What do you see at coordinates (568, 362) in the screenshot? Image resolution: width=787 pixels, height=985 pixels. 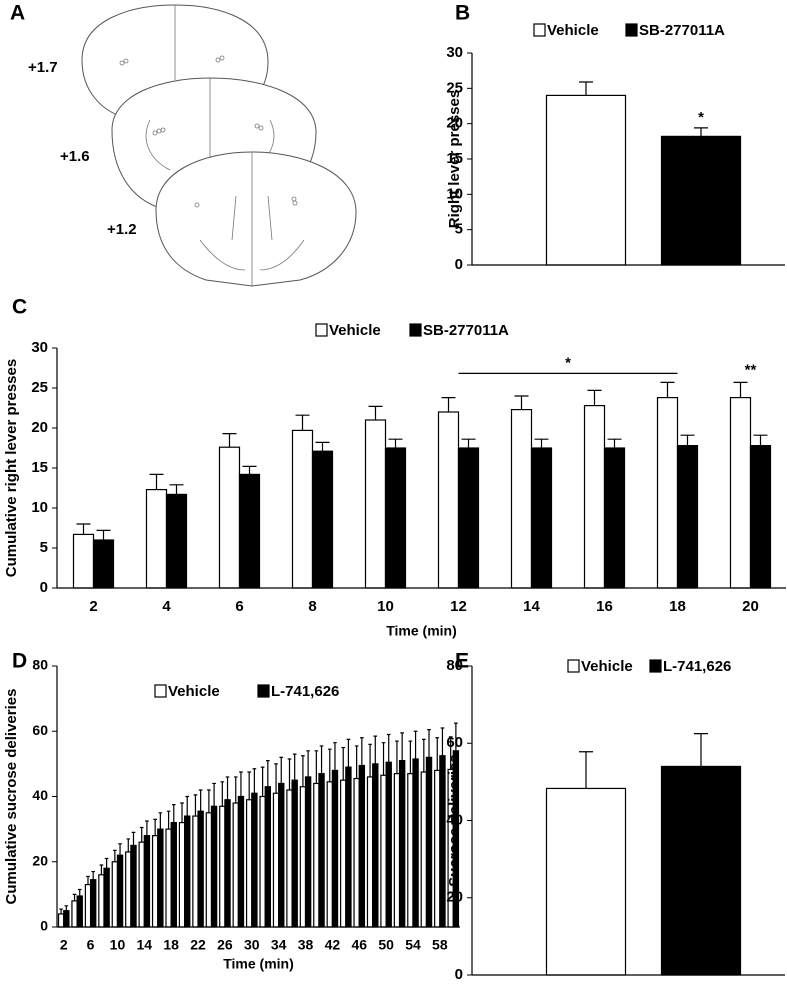 I see `annotation: *` at bounding box center [568, 362].